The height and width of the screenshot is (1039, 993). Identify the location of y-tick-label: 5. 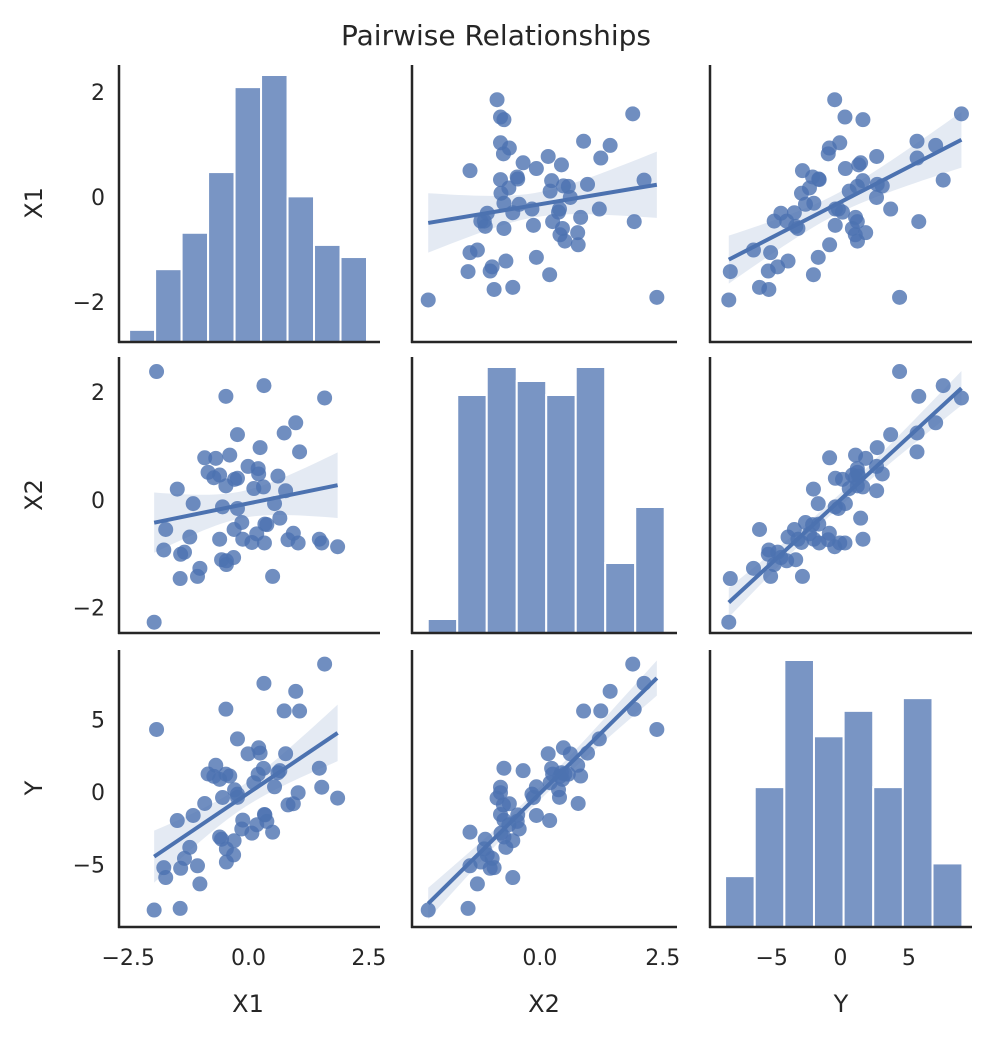
(98, 721).